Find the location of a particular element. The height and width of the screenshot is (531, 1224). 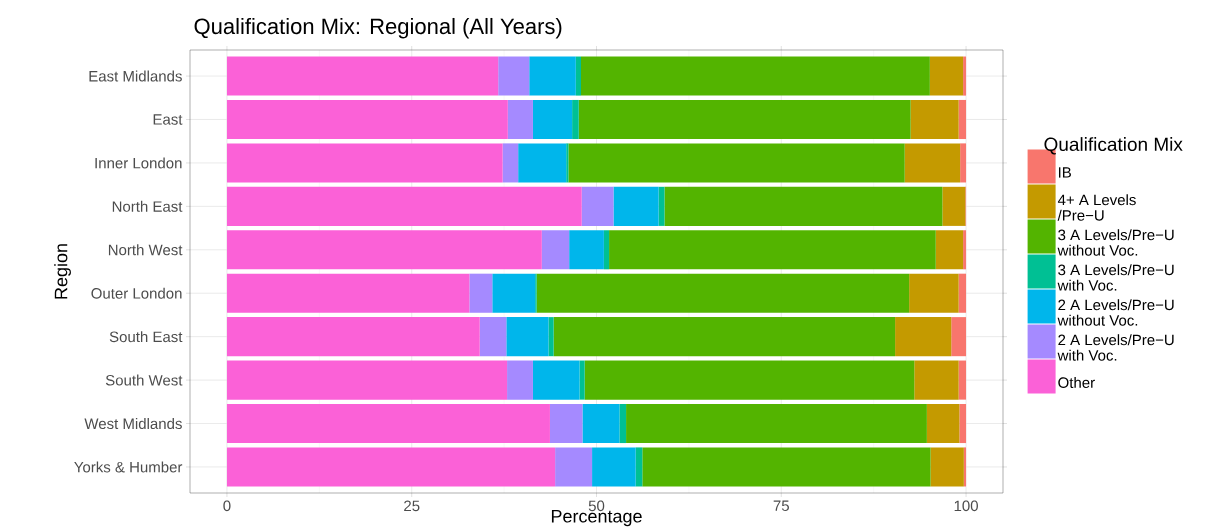

legend-label: IB is located at coordinates (1064, 172).